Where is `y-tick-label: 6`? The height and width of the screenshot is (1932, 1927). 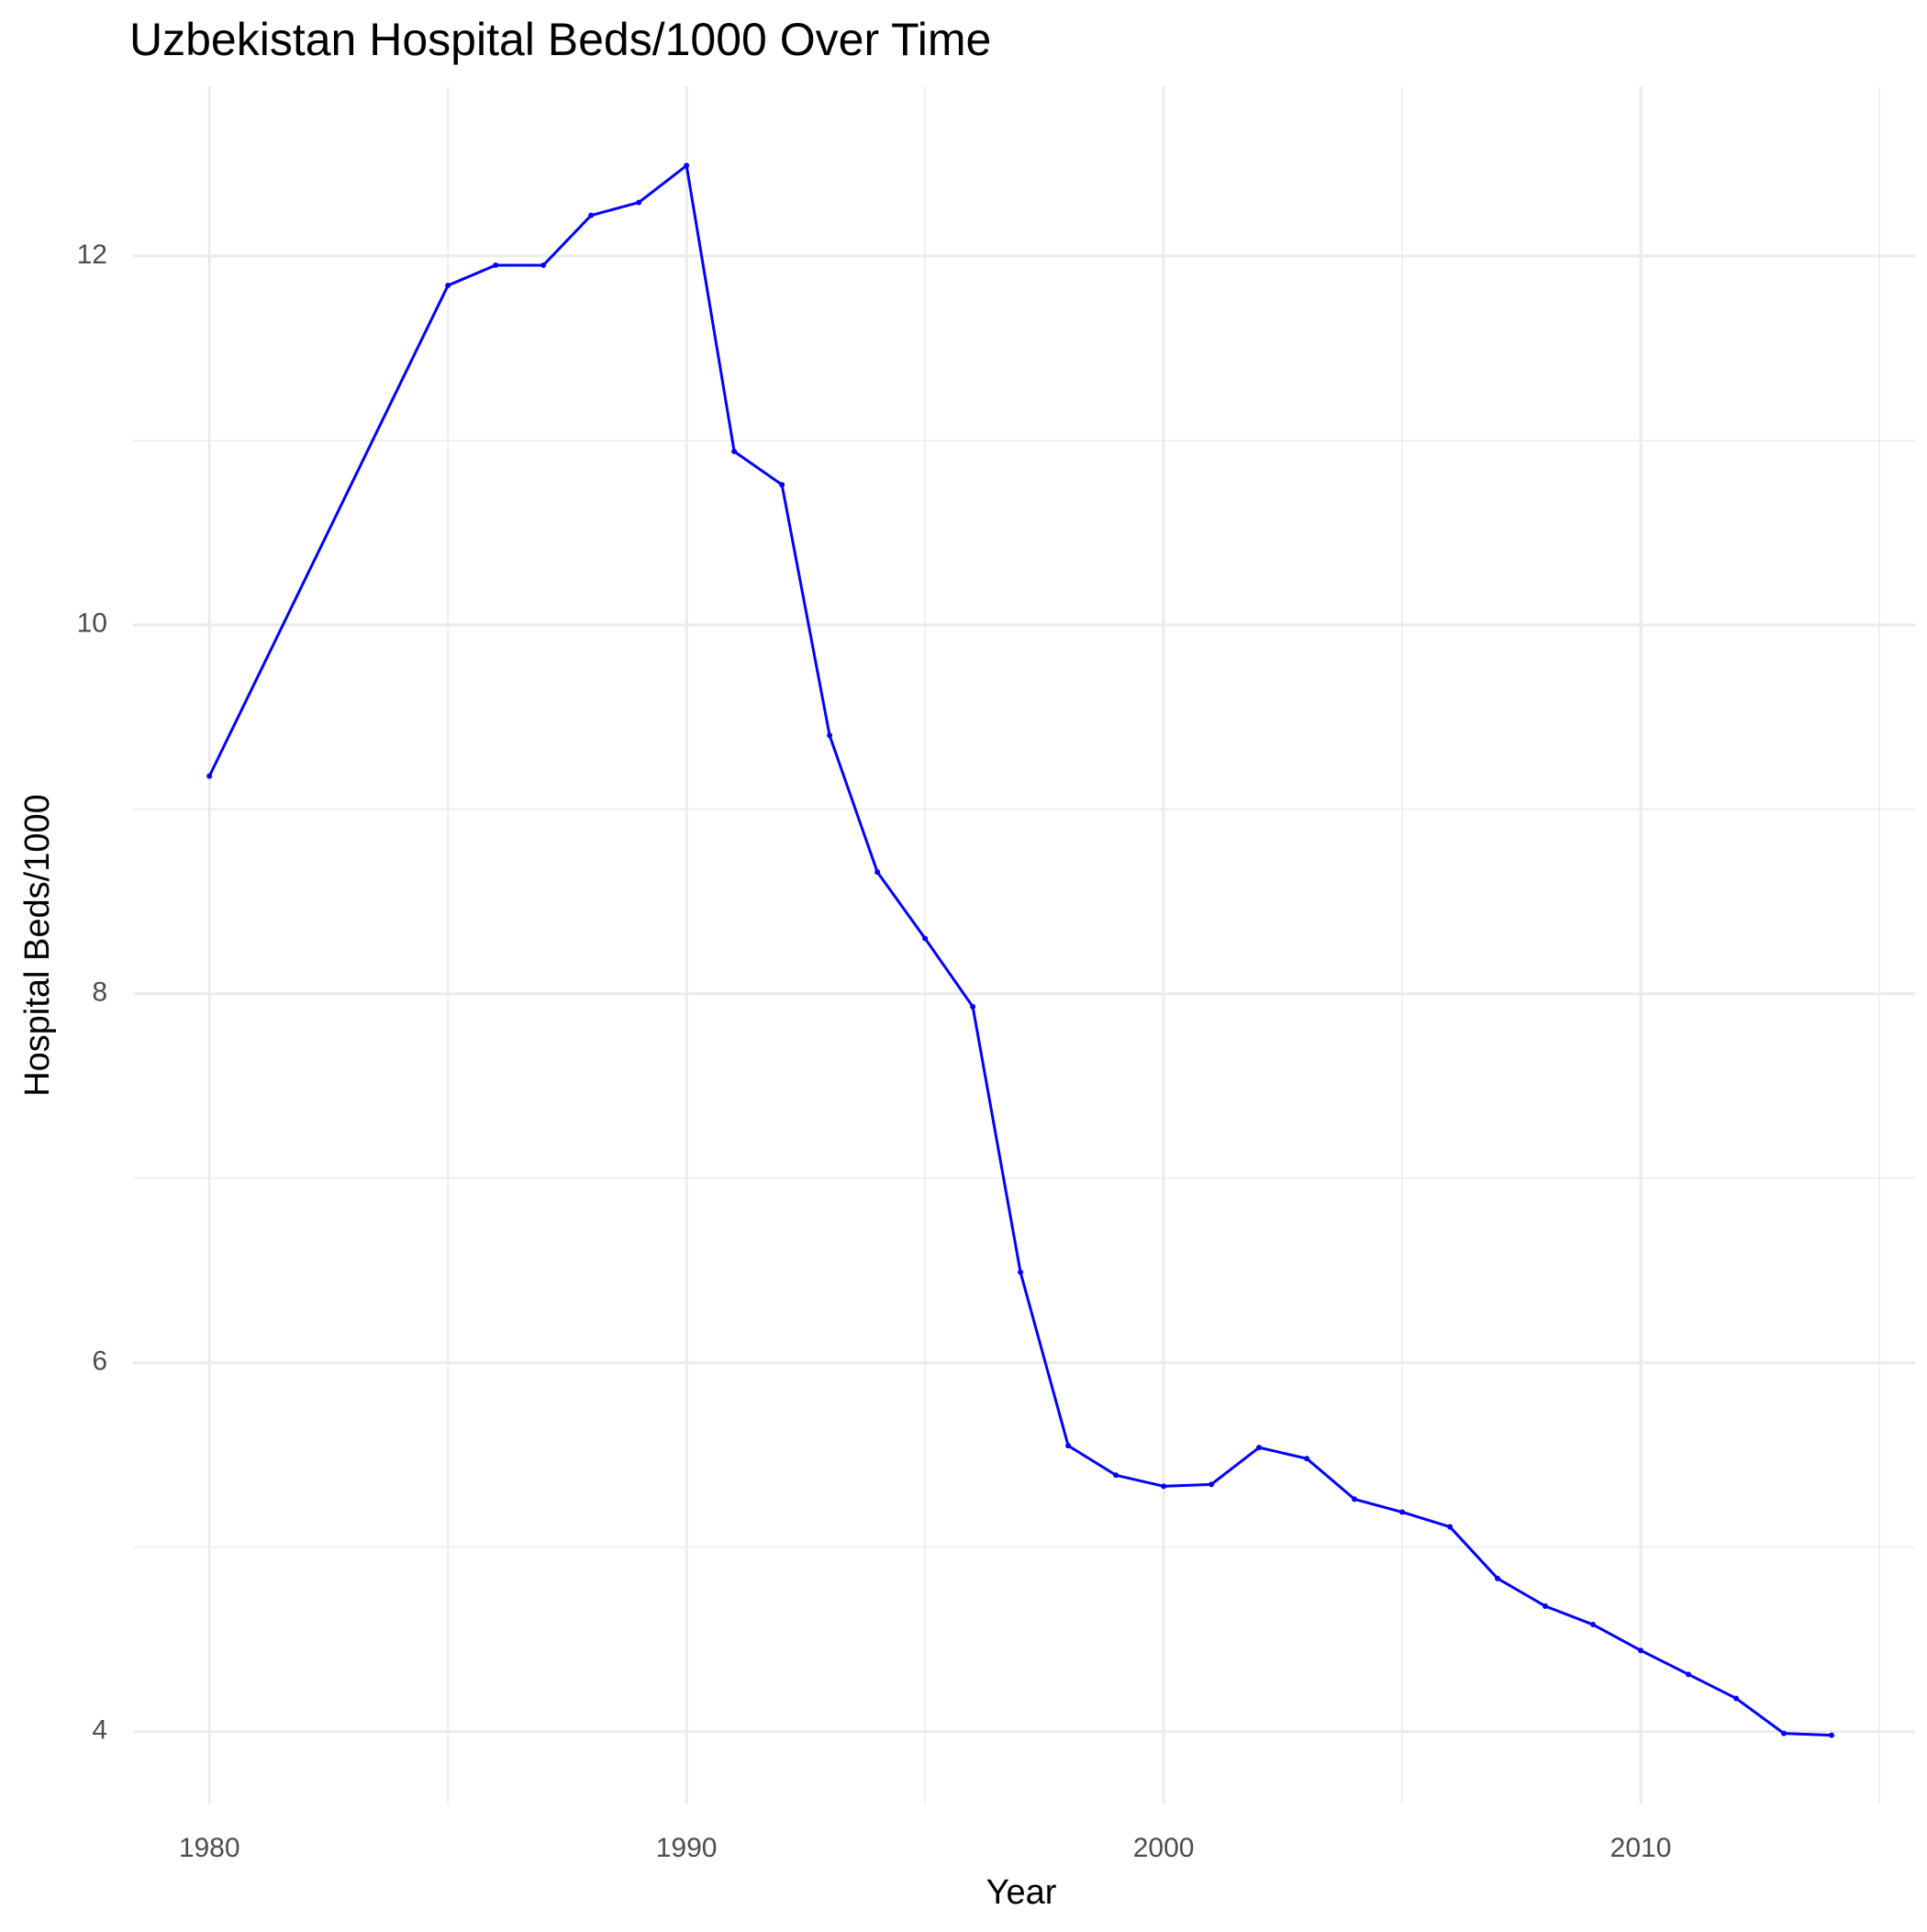 y-tick-label: 6 is located at coordinates (99, 1361).